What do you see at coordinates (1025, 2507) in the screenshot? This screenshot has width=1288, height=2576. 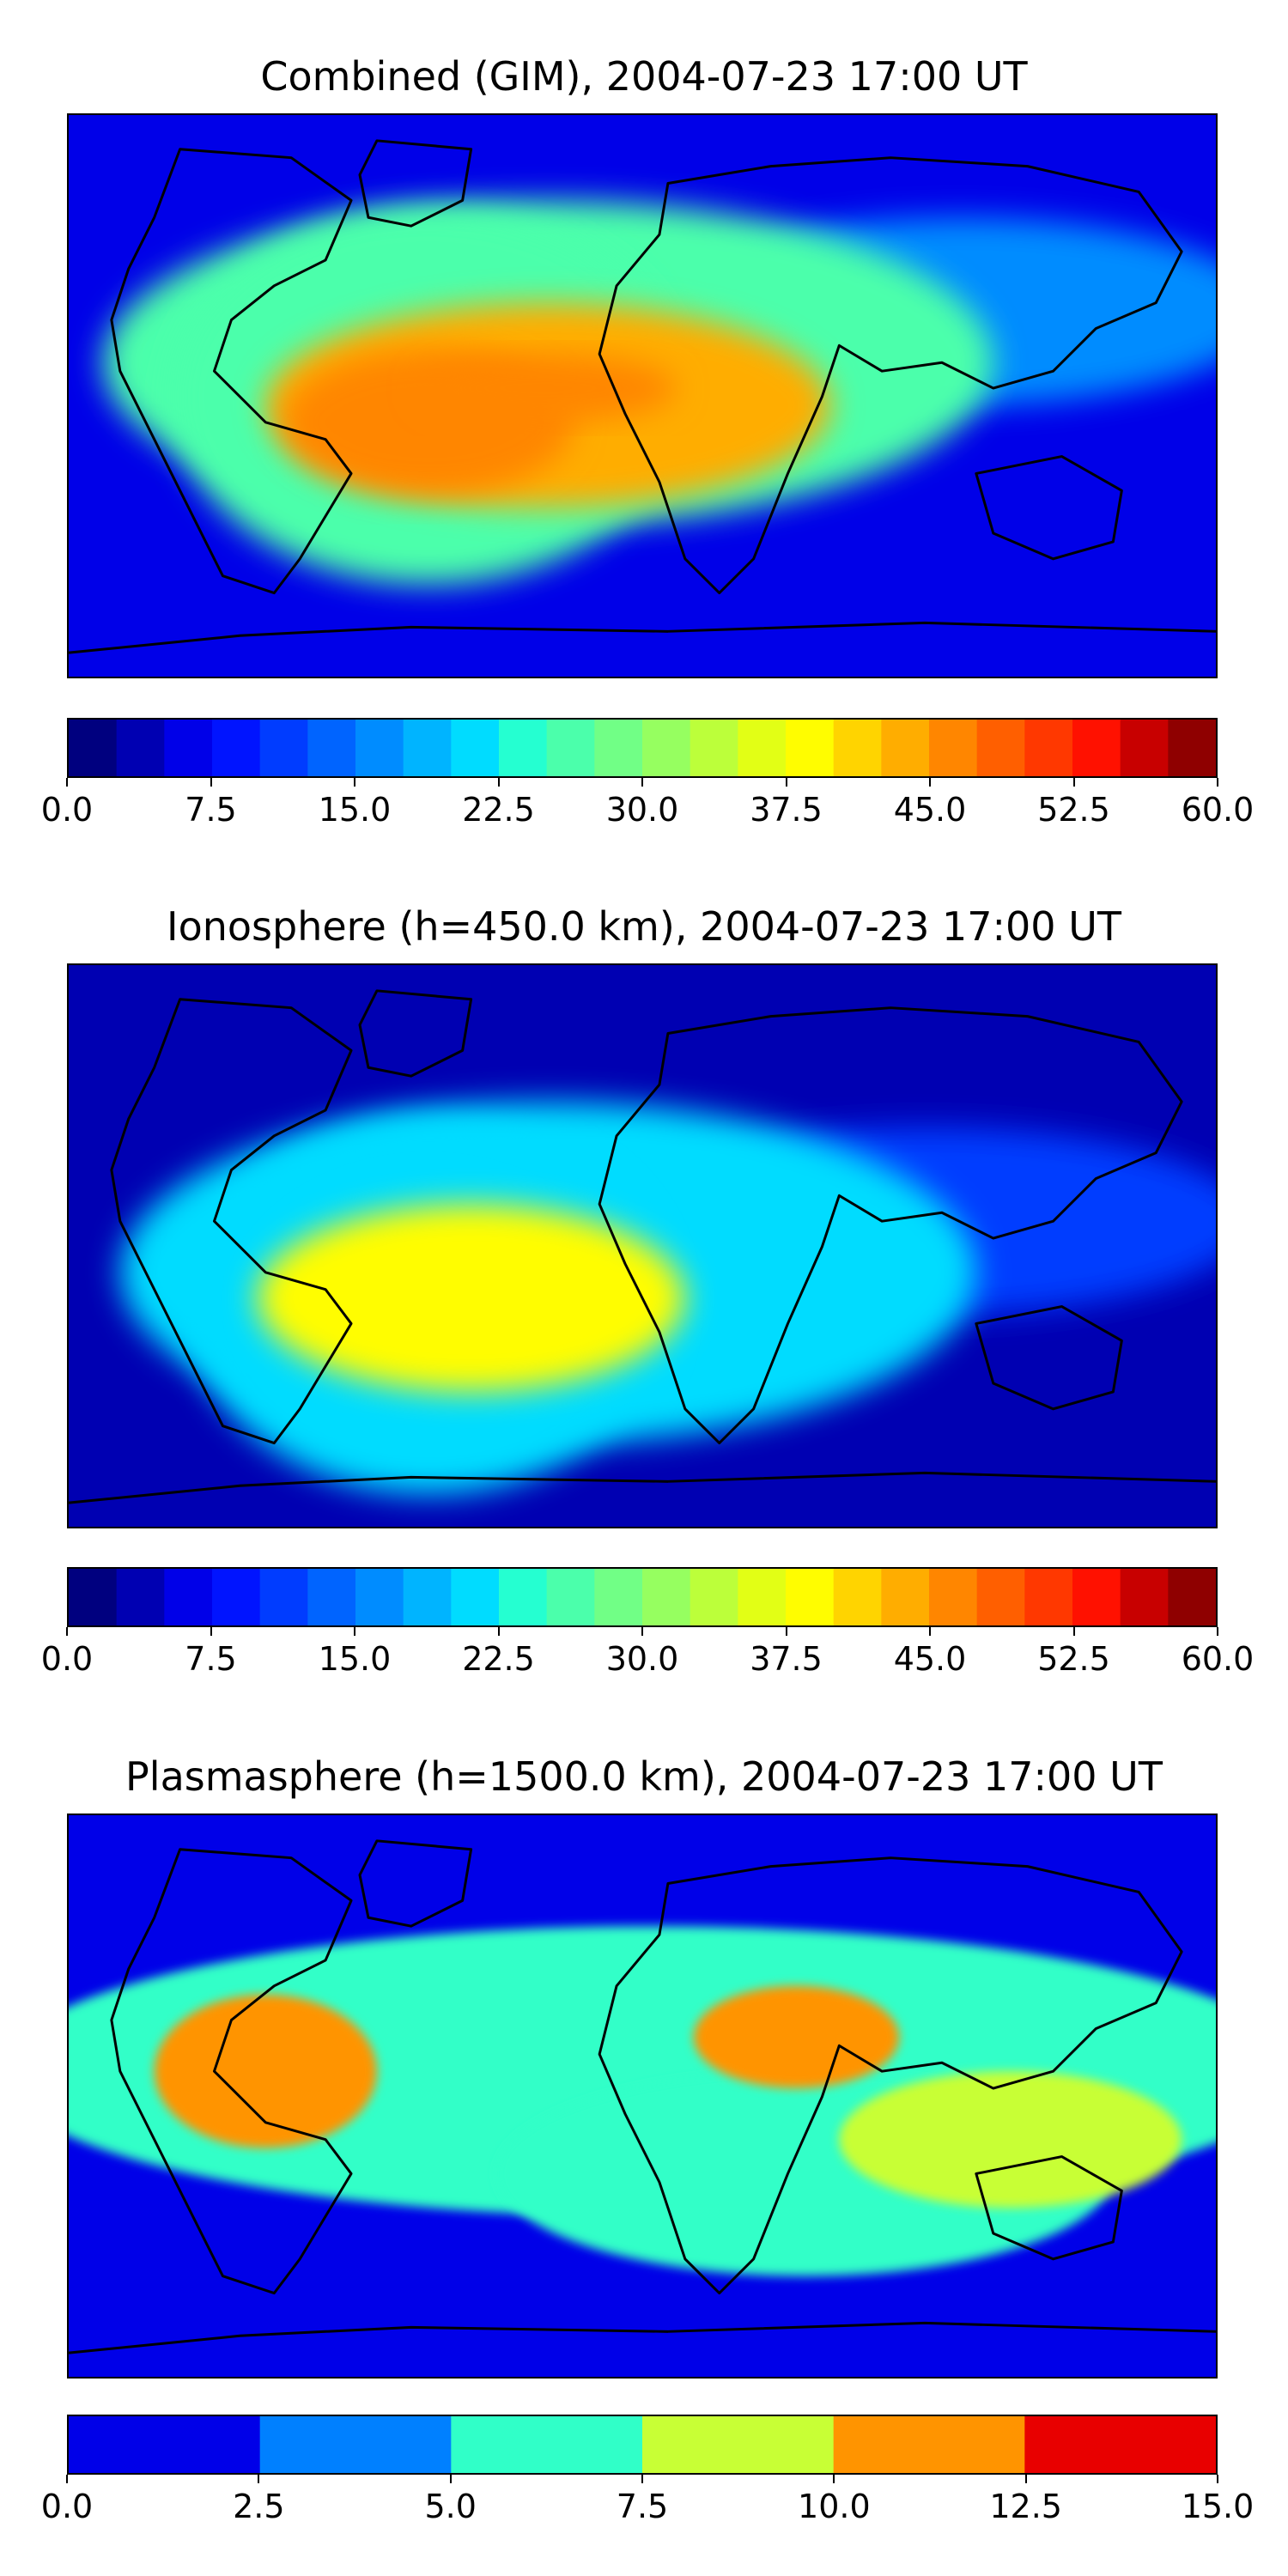 I see `colorbar-tick-label: 12.5` at bounding box center [1025, 2507].